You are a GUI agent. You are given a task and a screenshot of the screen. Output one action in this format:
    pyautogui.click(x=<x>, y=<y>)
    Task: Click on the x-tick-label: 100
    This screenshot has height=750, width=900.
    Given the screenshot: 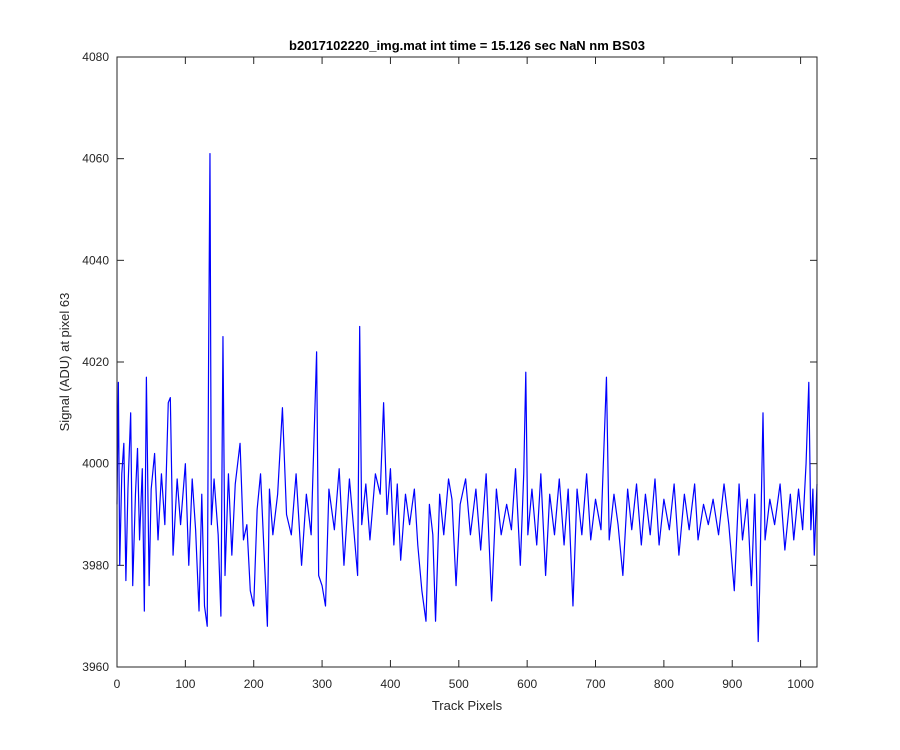 What is the action you would take?
    pyautogui.click(x=185, y=684)
    